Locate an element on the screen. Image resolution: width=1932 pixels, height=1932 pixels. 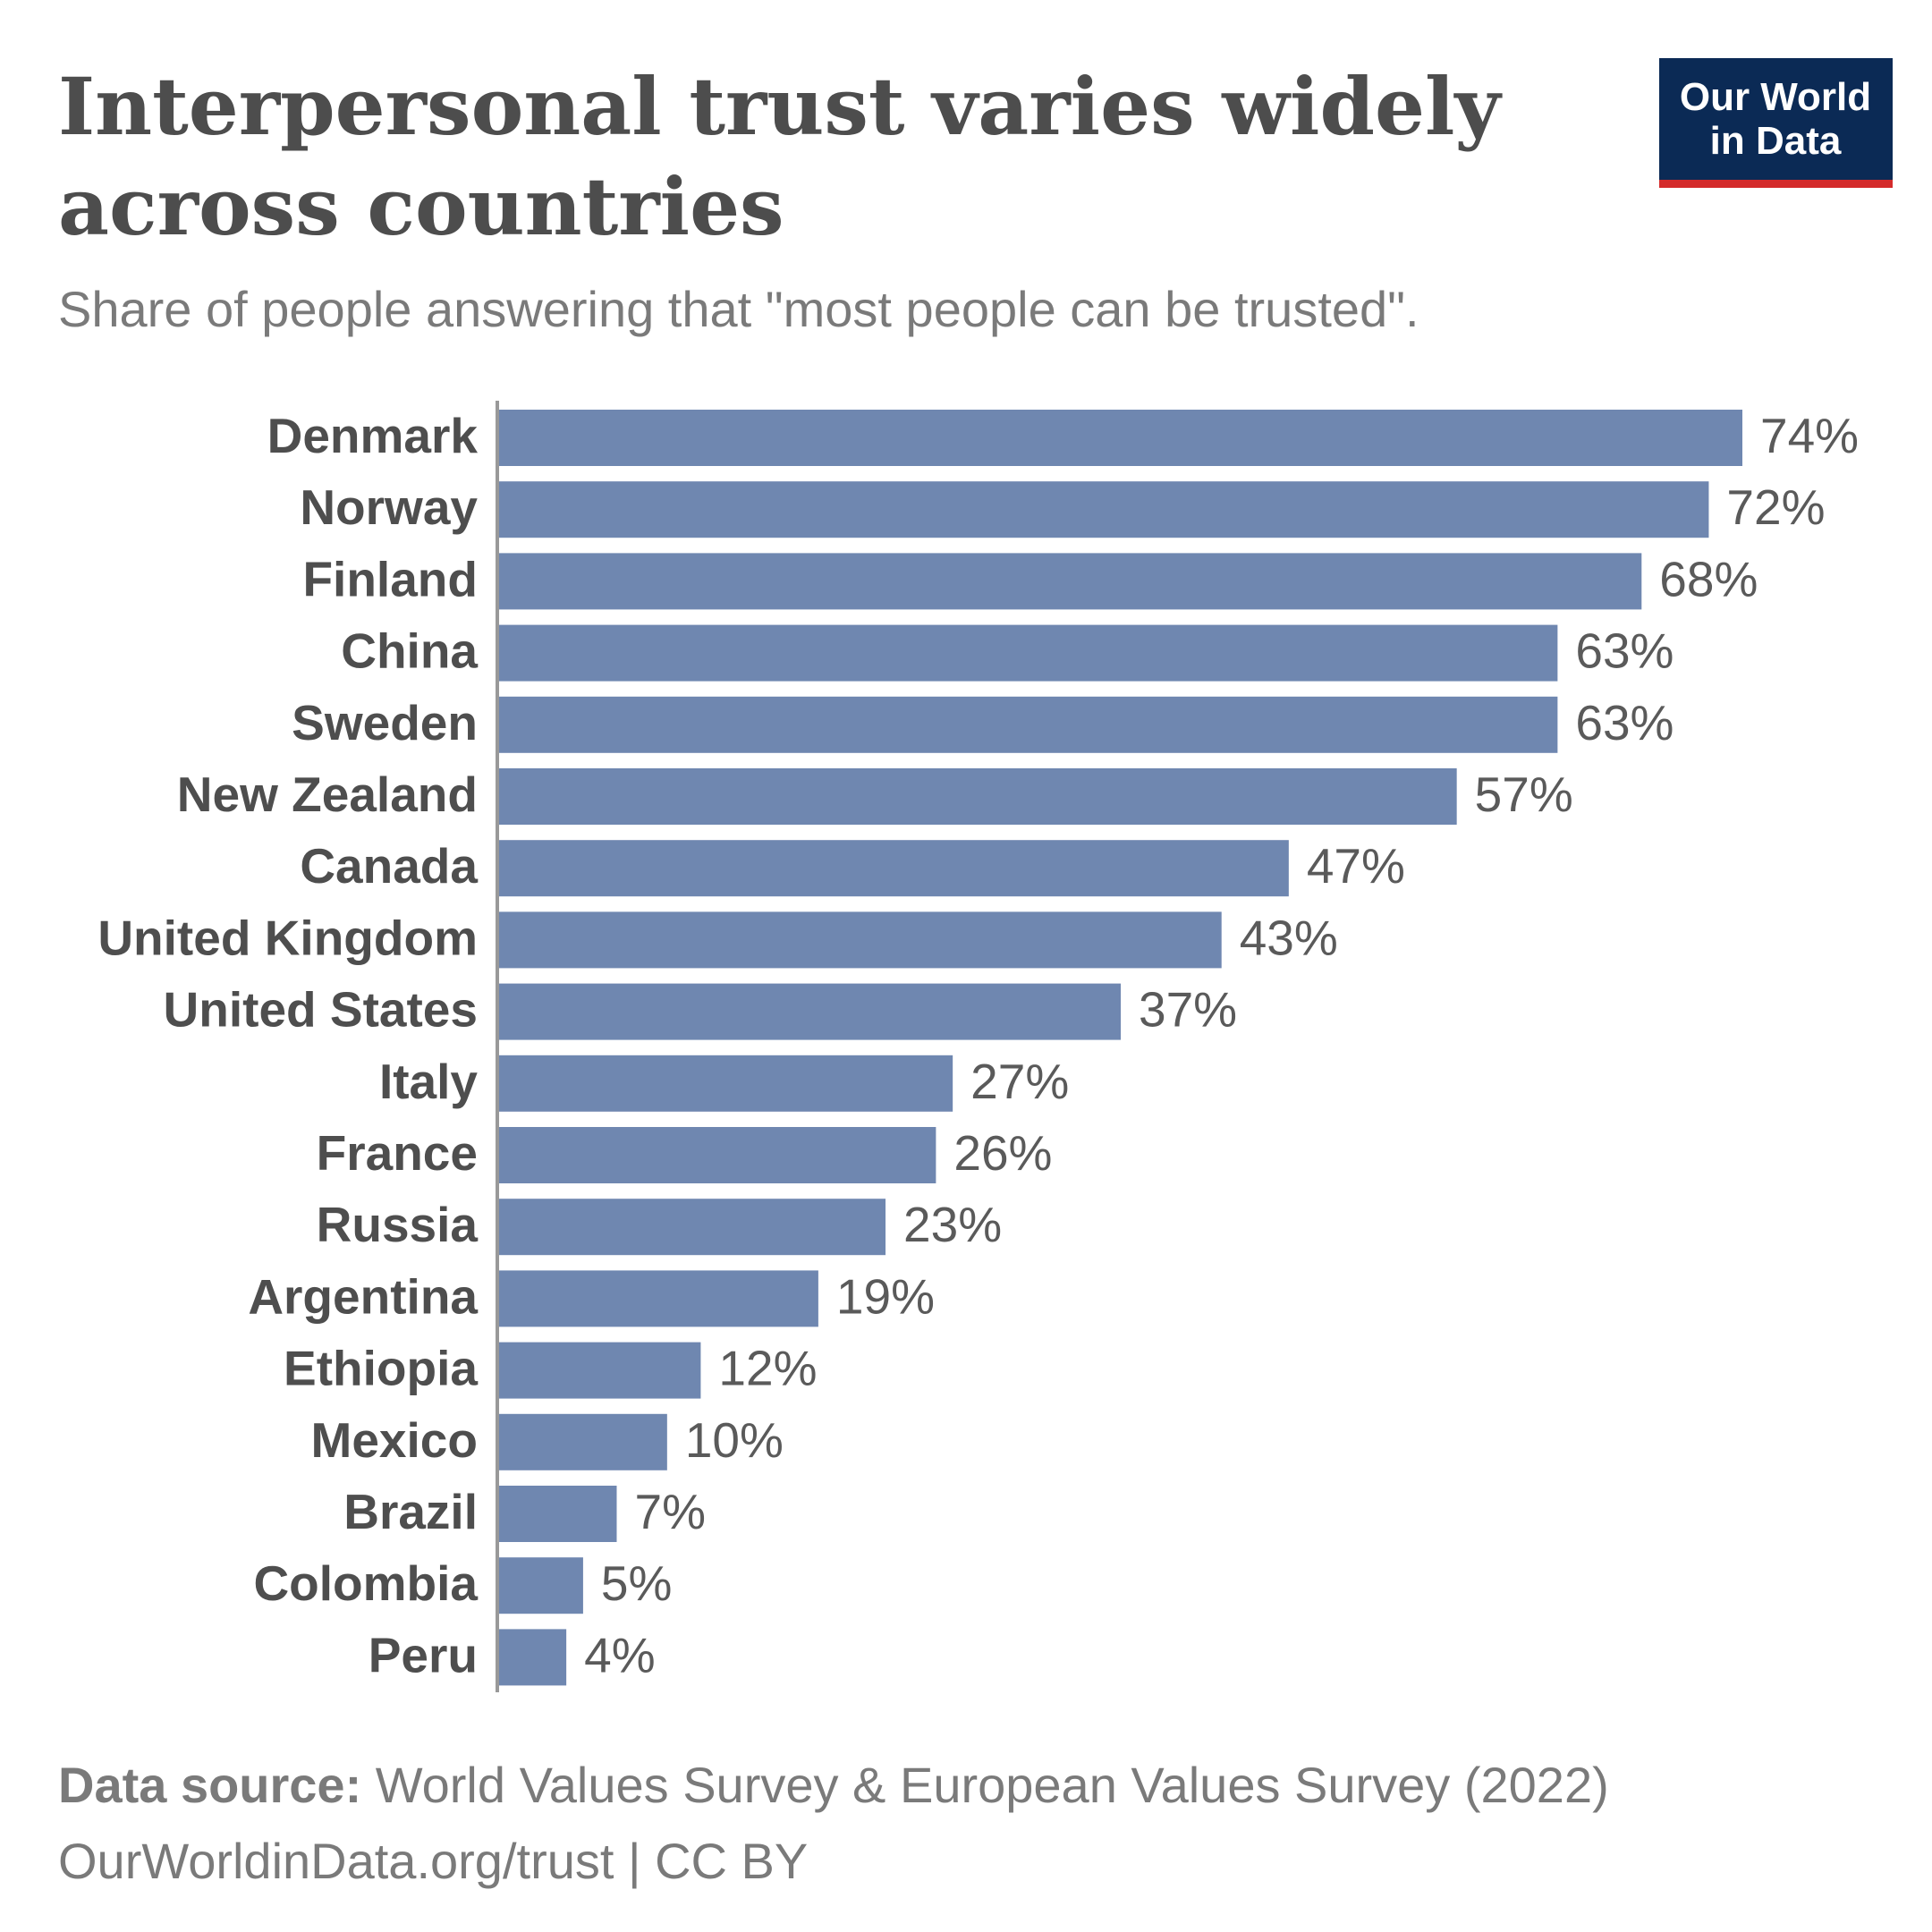
category-label: New Zealand is located at coordinates (327, 794).